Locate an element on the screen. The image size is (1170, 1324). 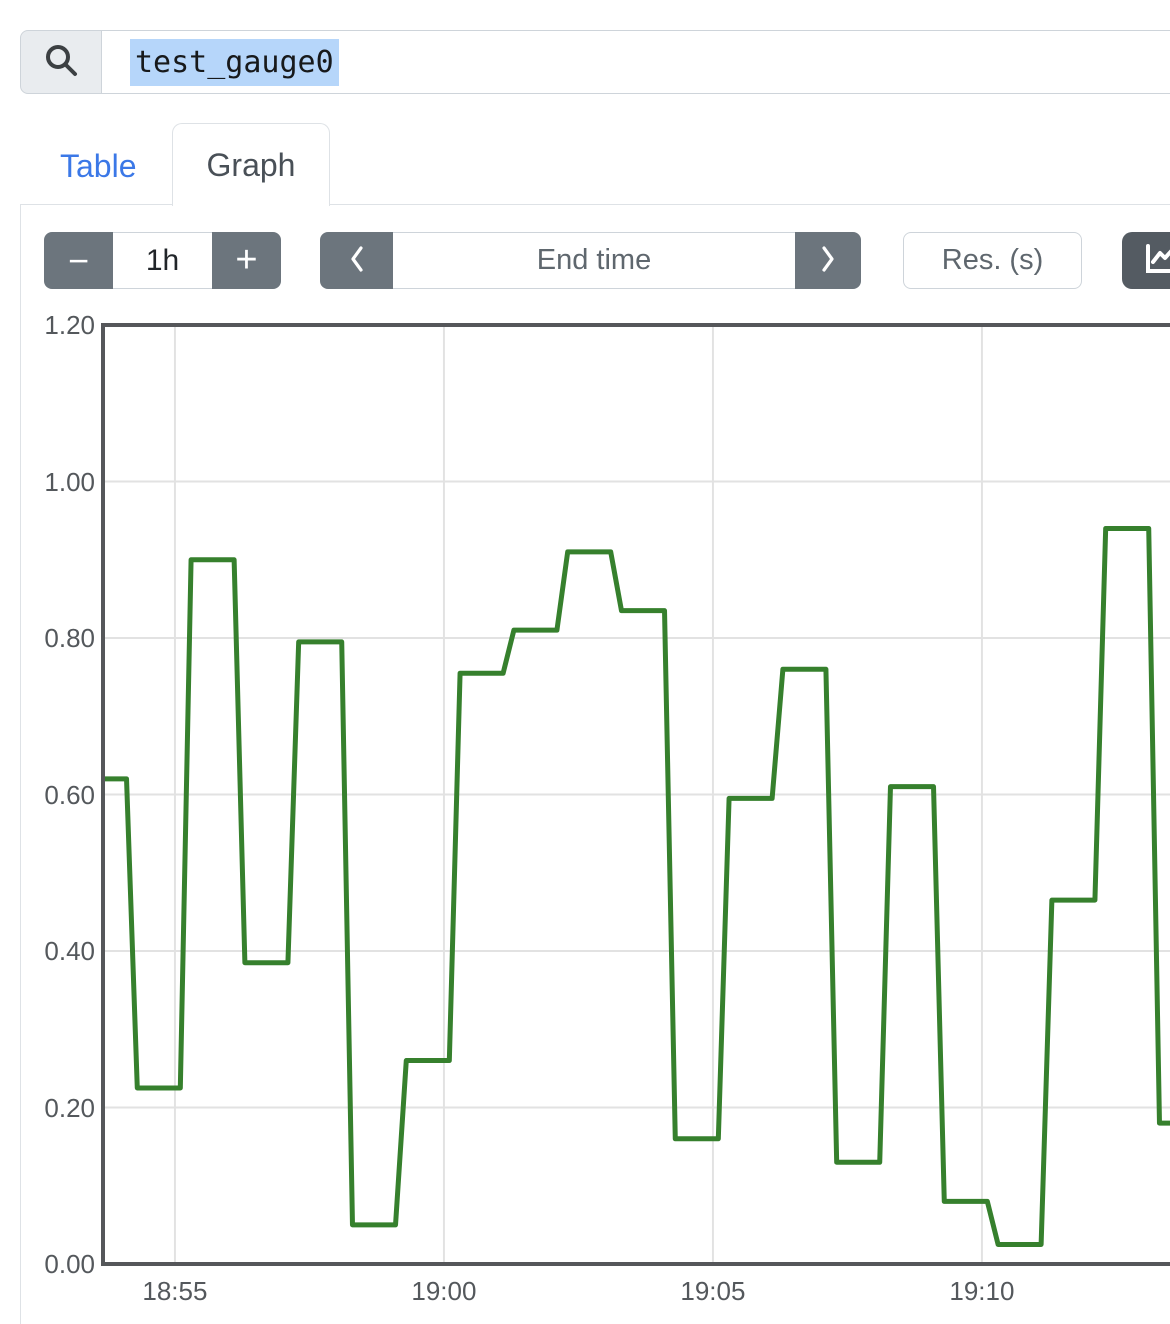
x-tick-label: 18:55 is located at coordinates (175, 1291).